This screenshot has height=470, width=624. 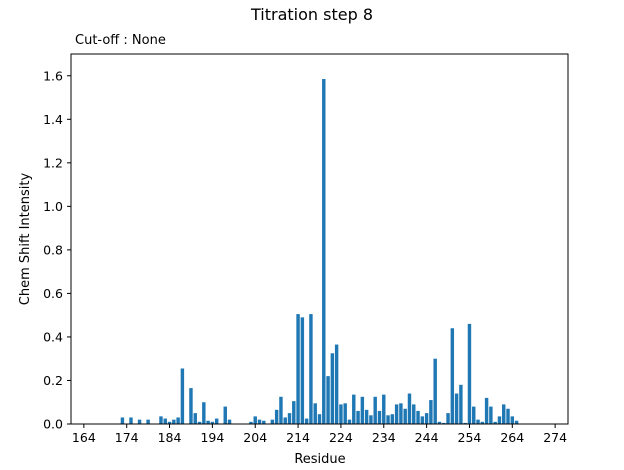 I want to click on y-tick-label: 0.0, so click(x=53, y=424).